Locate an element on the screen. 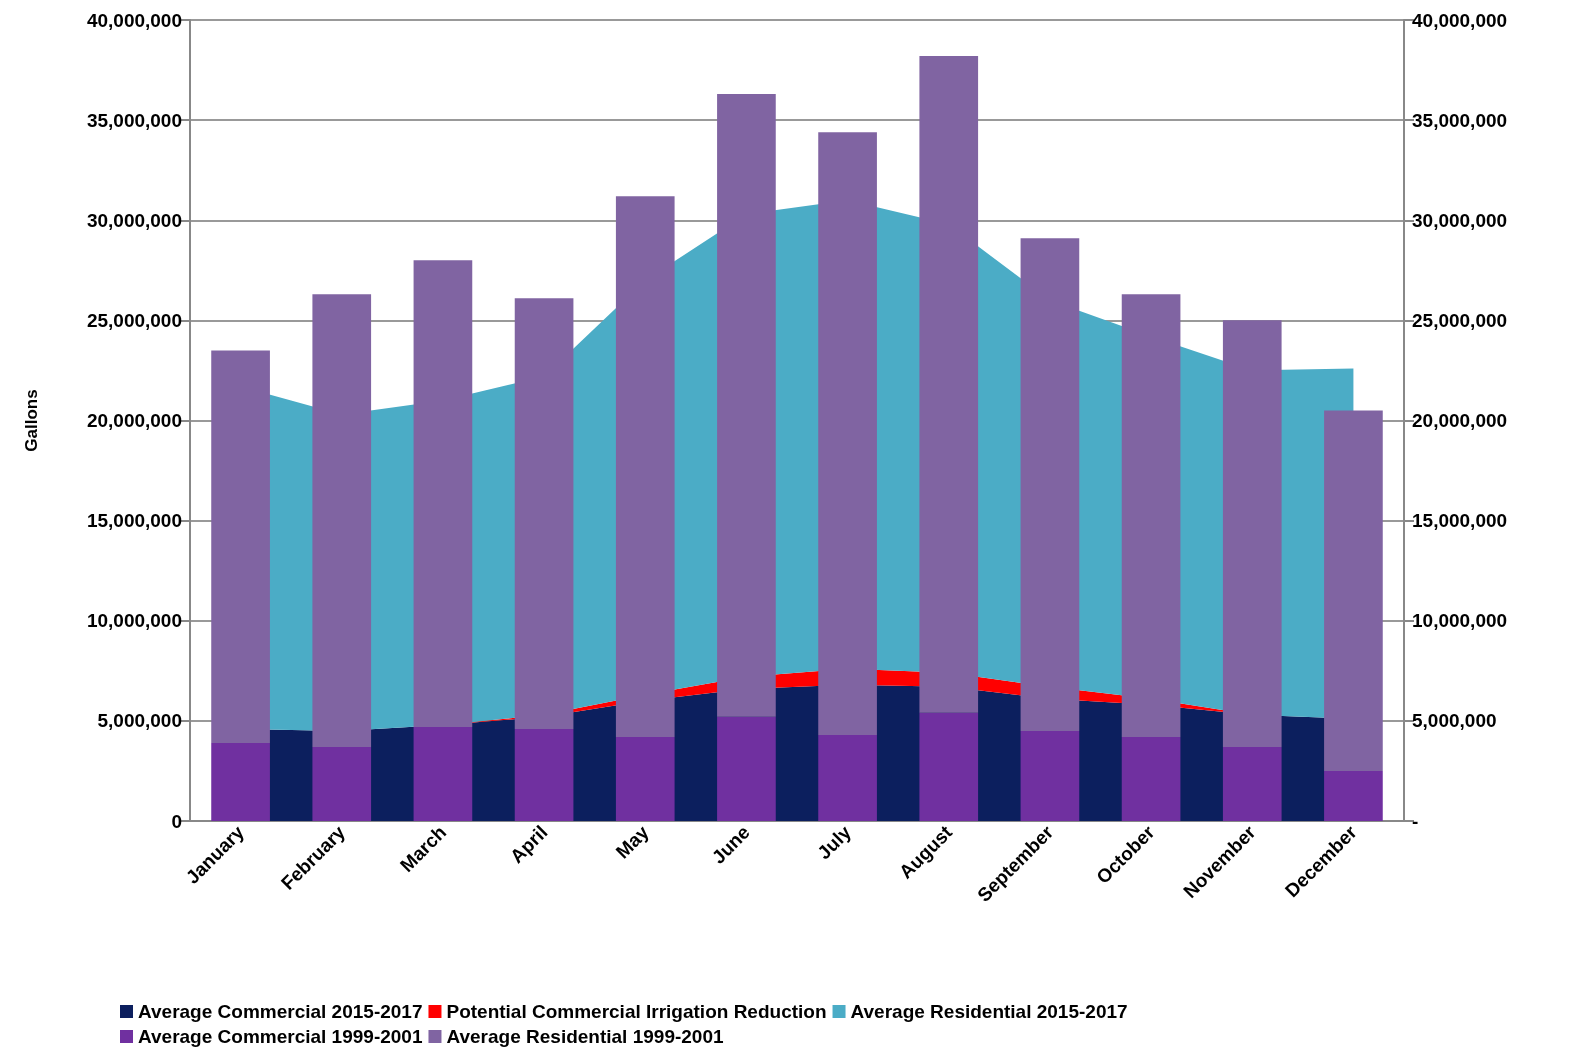  legend-label: Average Commercial 2015-2017 is located at coordinates (280, 1011).